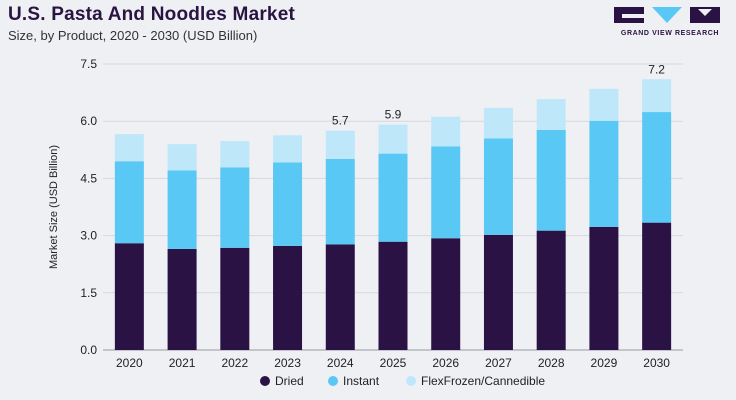 This screenshot has width=736, height=400. Describe the element at coordinates (129, 148) in the screenshot. I see `bar-flexfrozen-cannedible-2020` at that location.